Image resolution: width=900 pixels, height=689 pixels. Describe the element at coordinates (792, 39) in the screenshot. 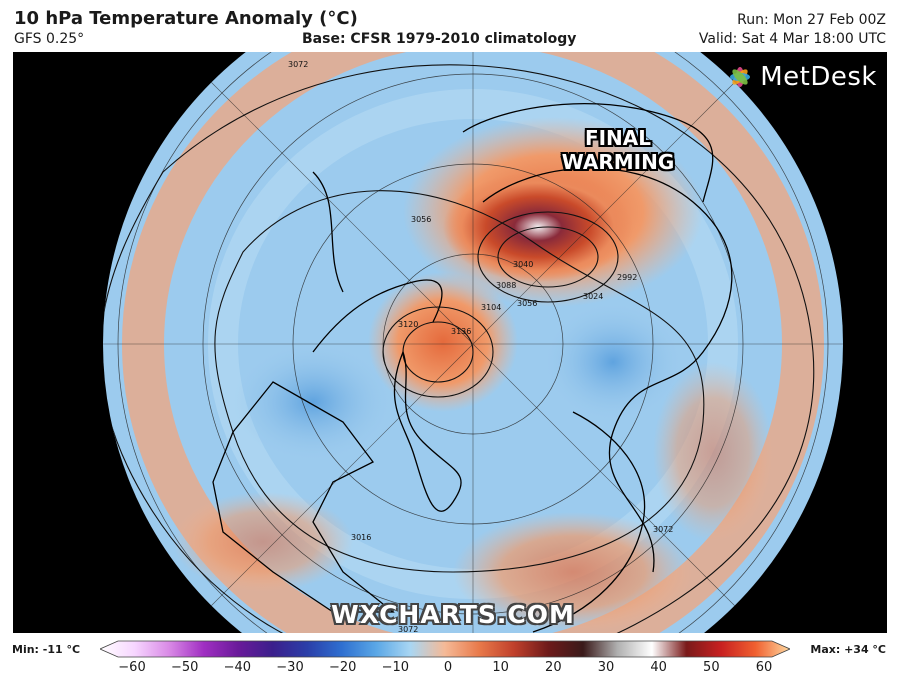

I see `valid-time-label: Valid: Sat 4 Mar 18:00 UTC` at that location.